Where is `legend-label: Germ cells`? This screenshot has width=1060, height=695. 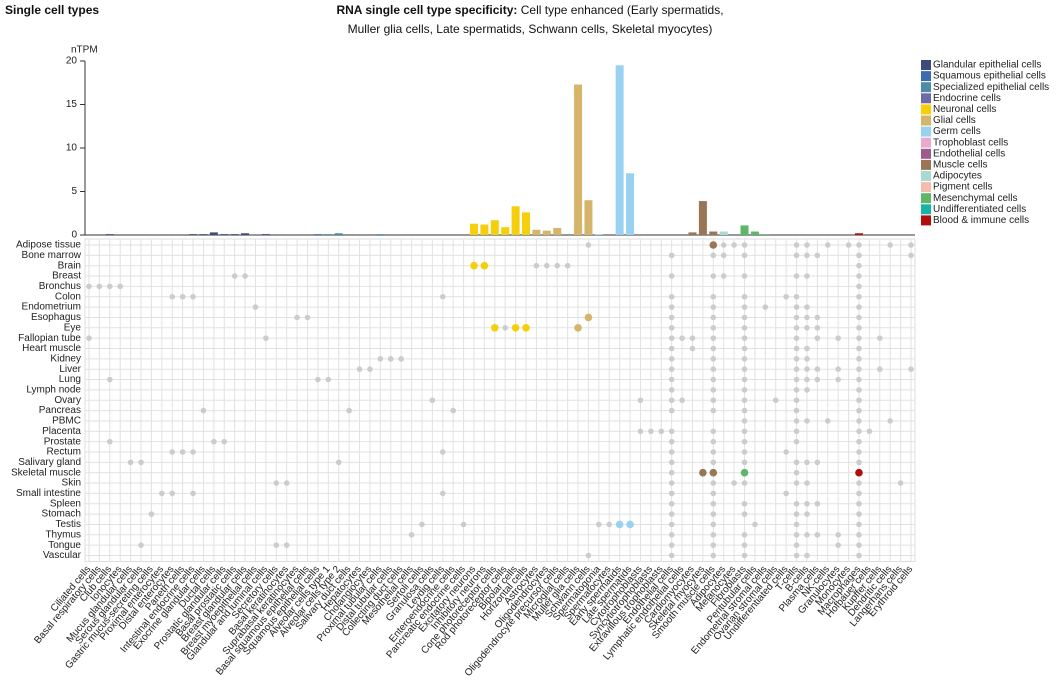
legend-label: Germ cells is located at coordinates (957, 131).